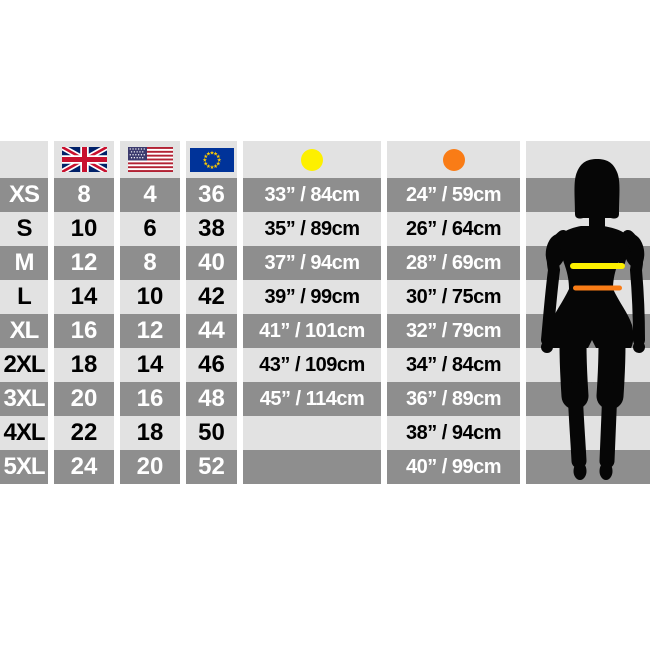 The image size is (650, 650). I want to click on waist-value: 32” / 79cm, so click(453, 331).